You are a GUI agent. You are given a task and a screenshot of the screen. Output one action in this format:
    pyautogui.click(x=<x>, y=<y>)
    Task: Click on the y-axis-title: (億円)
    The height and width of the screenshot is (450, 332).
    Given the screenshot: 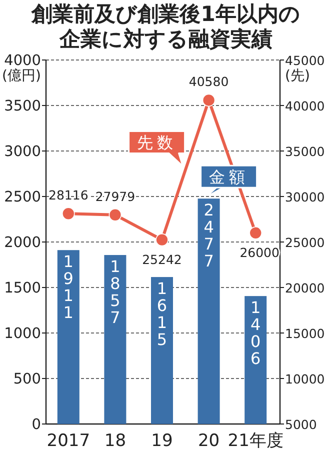 What is the action you would take?
    pyautogui.click(x=21, y=76)
    